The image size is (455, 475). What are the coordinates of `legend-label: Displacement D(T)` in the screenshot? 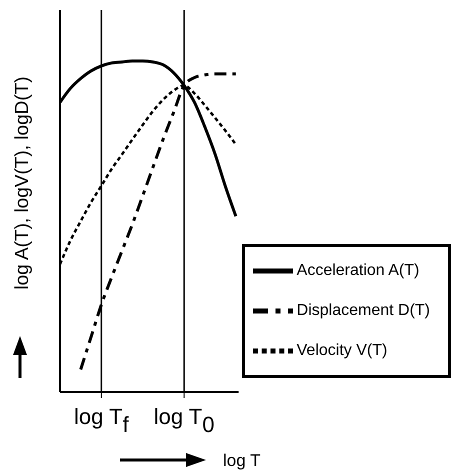 It's located at (363, 311).